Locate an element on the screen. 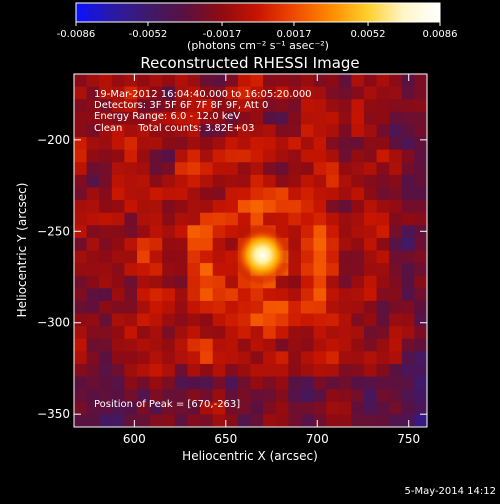 The image size is (500, 504). plot-title: Reconstructed RHESSI Image is located at coordinates (249, 63).